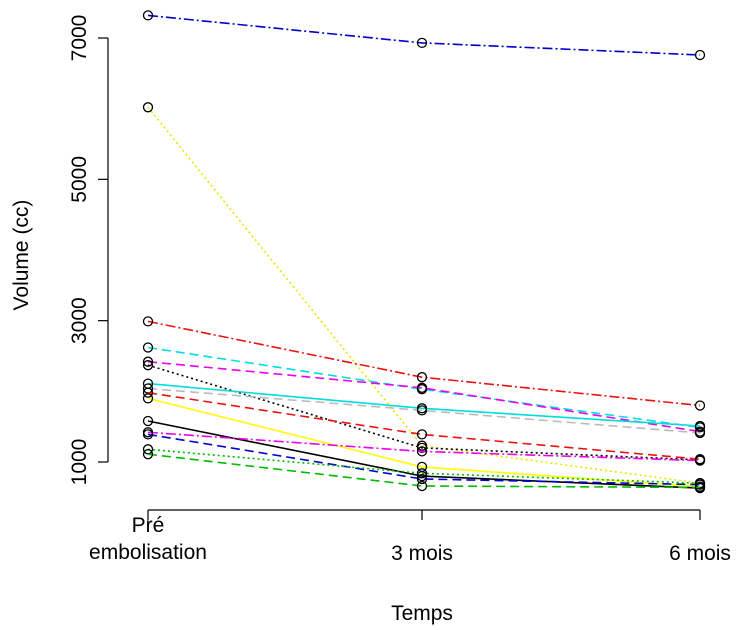  Describe the element at coordinates (422, 613) in the screenshot. I see `x-axis-label: Temps` at that location.